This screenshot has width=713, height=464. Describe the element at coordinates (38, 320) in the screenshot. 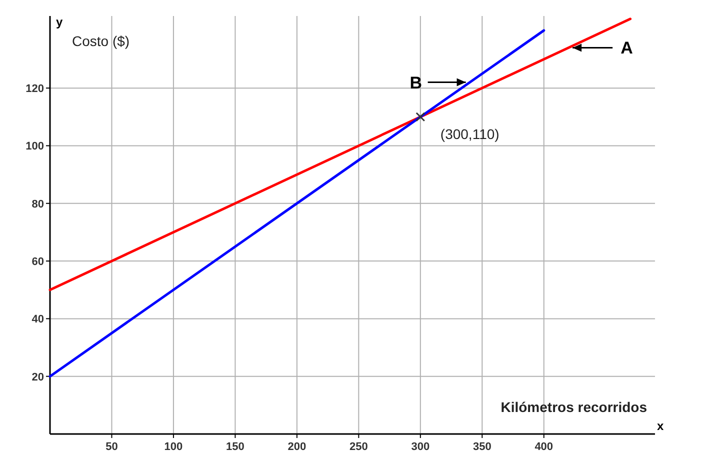

I see `y-tick-label: 40` at that location.